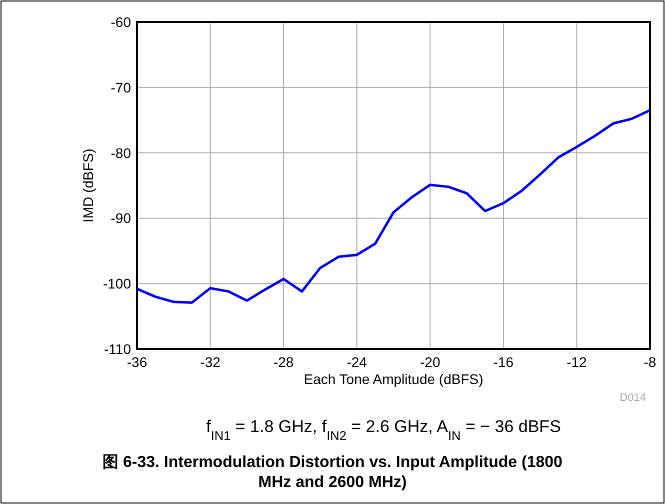 The width and height of the screenshot is (665, 504). I want to click on x-axis-title: Each Tone Amplitude (dBFS), so click(394, 379).